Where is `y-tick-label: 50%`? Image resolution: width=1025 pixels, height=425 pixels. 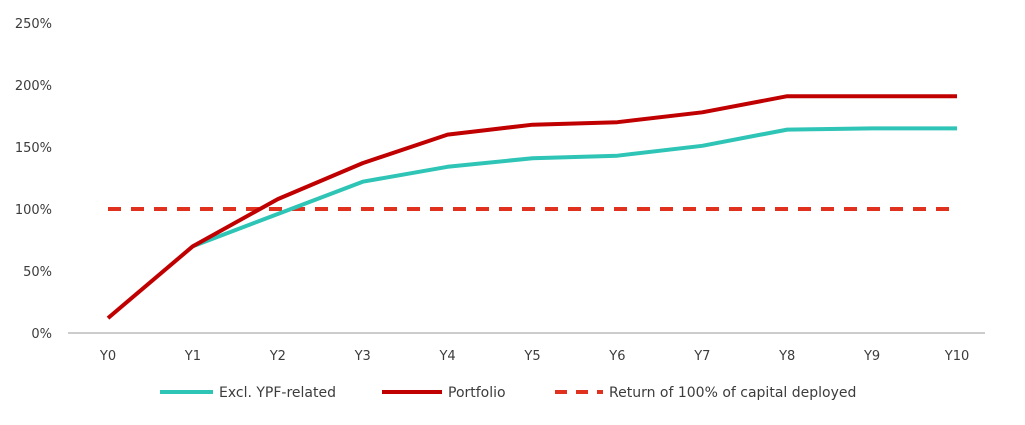 y-tick-label: 50% is located at coordinates (37, 272).